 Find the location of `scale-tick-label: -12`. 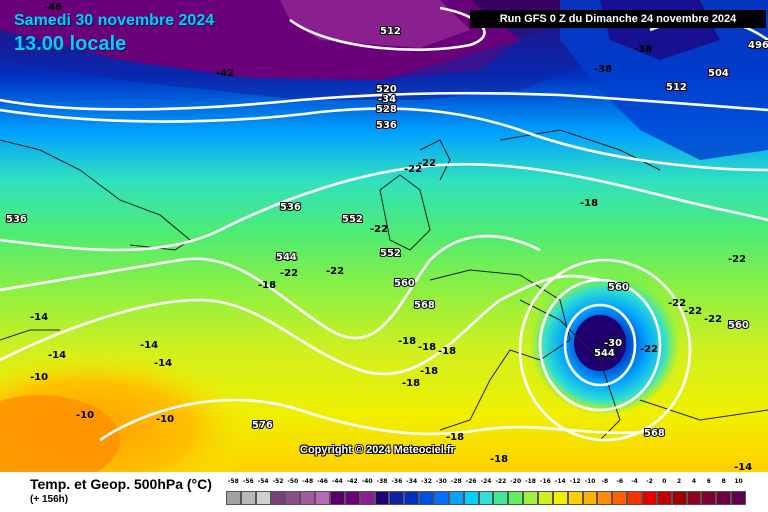

scale-tick-label: -12 is located at coordinates (575, 481).